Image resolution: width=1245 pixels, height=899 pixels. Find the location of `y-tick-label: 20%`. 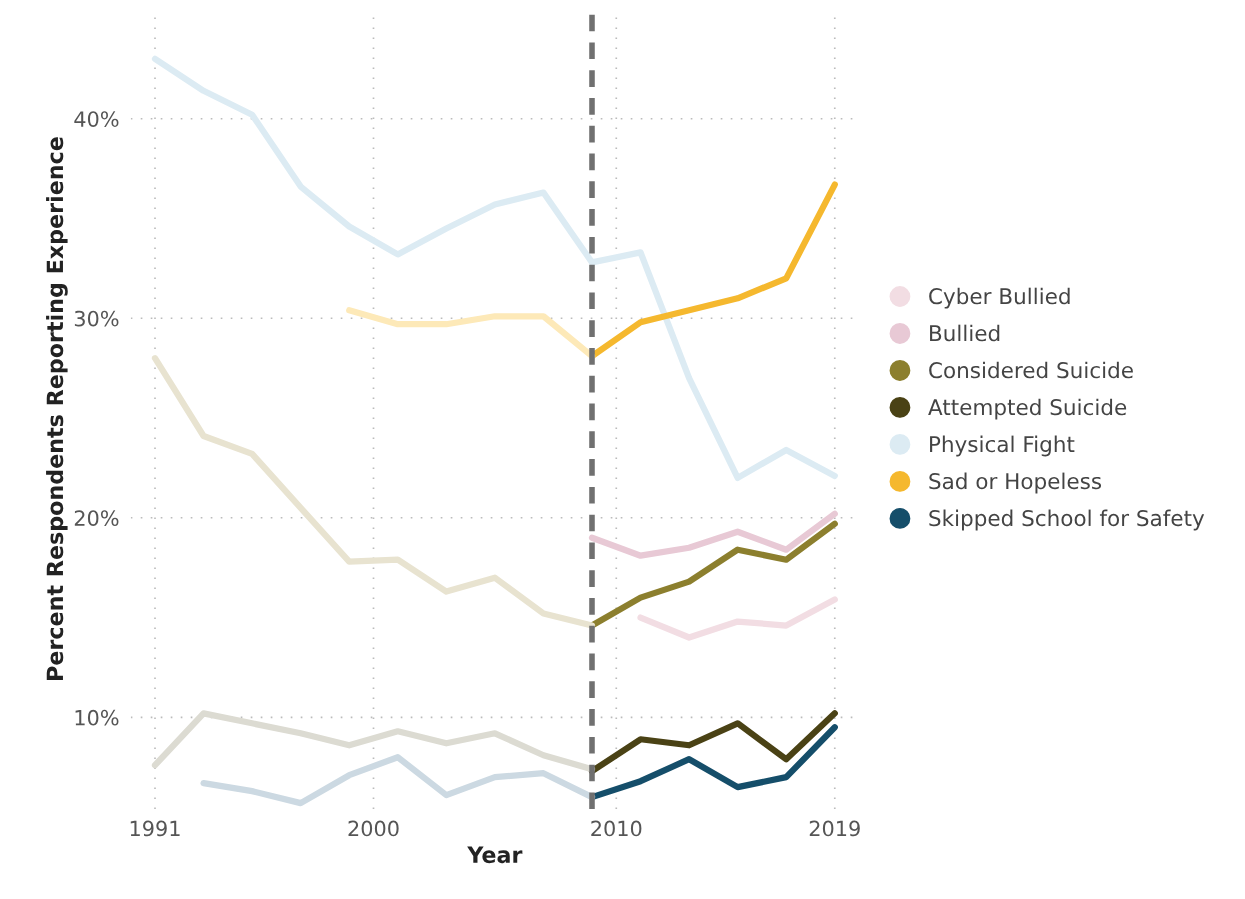

y-tick-label: 20% is located at coordinates (96, 518).